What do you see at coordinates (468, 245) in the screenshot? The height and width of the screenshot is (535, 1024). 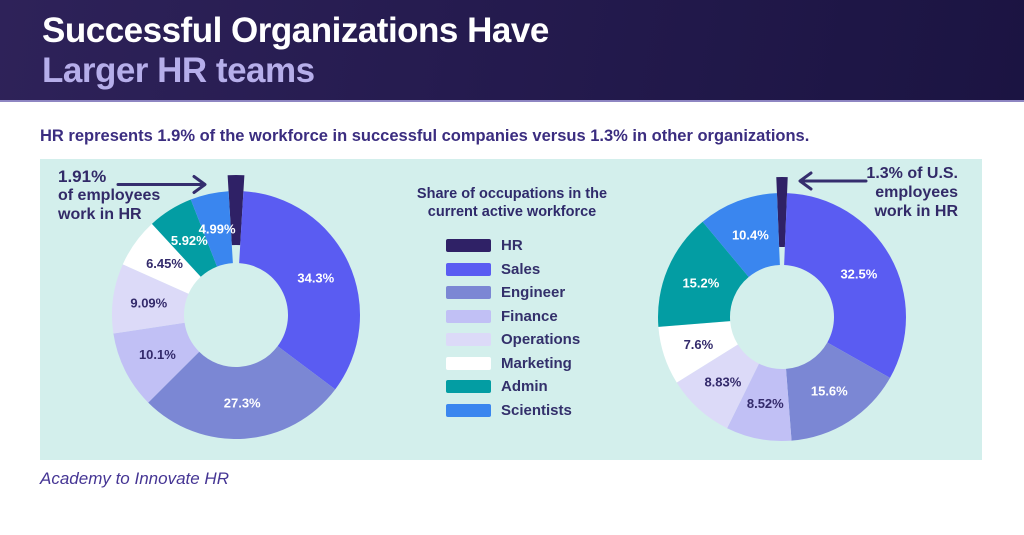 I see `legend-swatch-hr` at bounding box center [468, 245].